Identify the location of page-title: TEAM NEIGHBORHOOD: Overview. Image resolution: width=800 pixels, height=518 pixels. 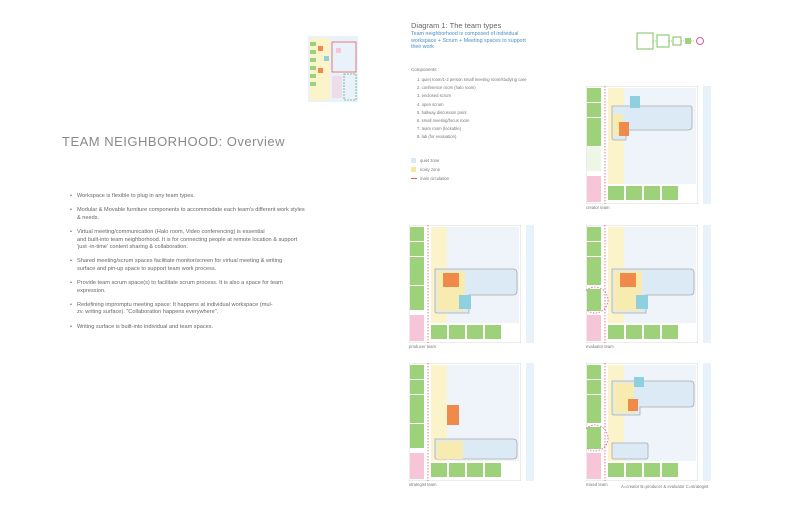
(173, 141).